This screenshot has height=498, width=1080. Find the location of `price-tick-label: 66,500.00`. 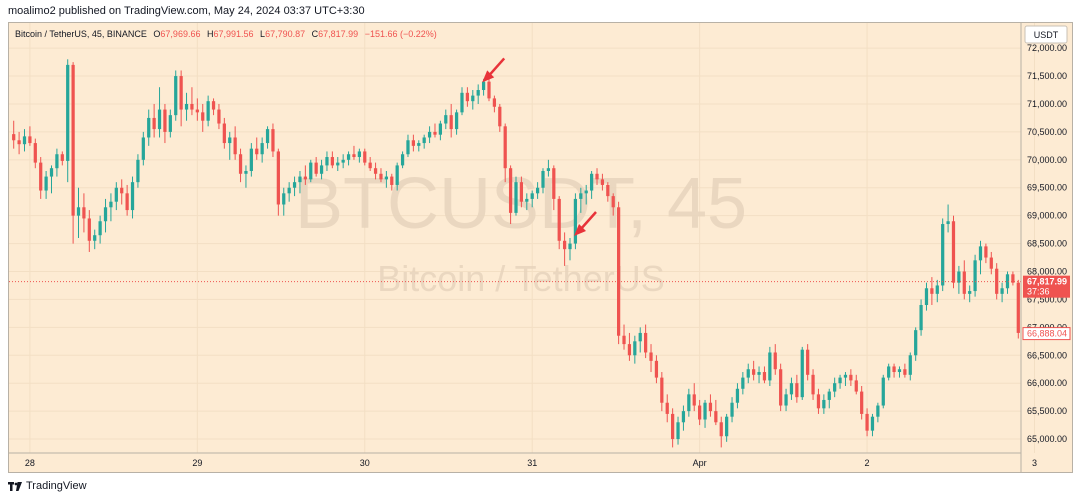

price-tick-label: 66,500.00 is located at coordinates (1047, 355).